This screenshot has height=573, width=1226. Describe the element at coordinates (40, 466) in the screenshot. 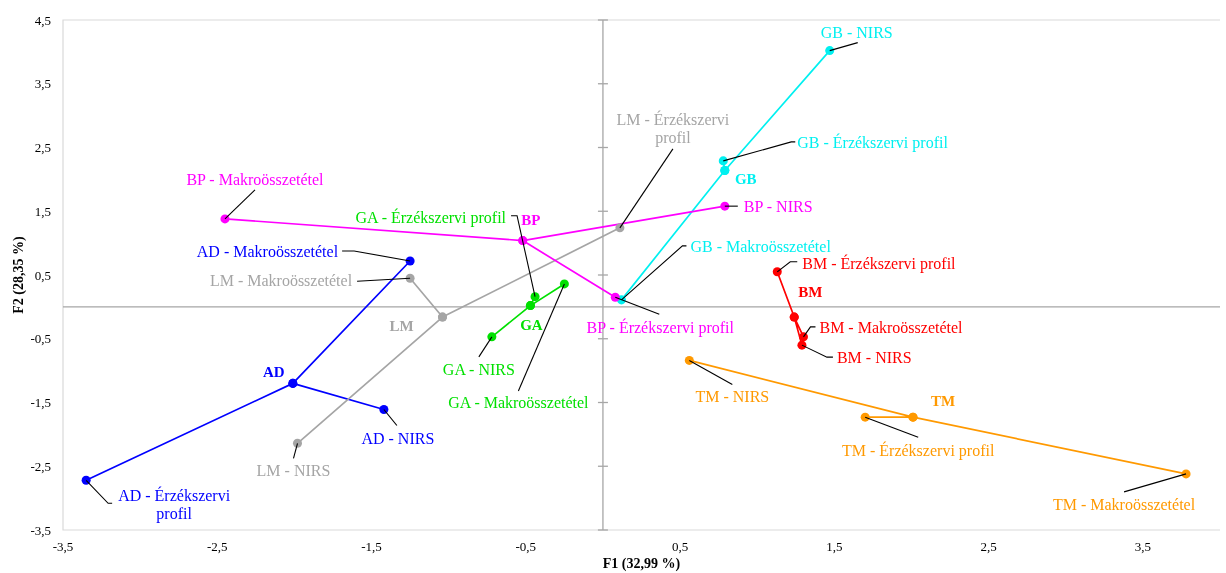

I see `y-tick-label: -2,5` at that location.